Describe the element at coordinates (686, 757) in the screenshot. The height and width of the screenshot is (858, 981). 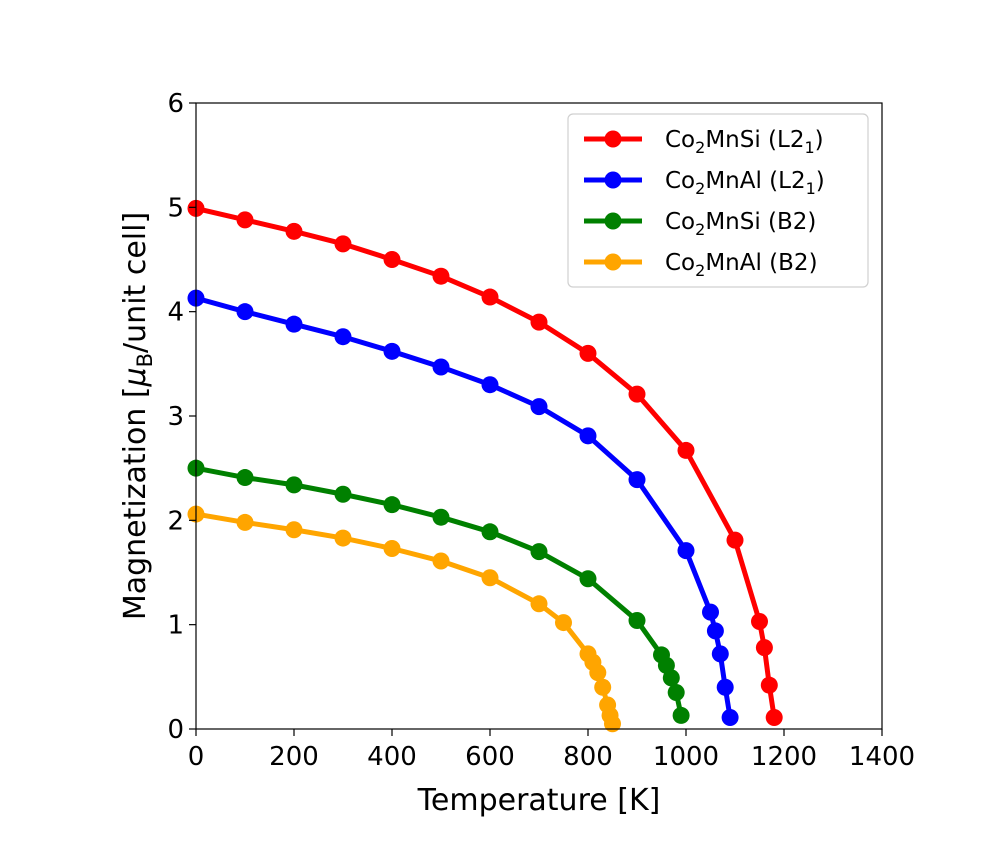
I see `x-tick-label: 1000` at that location.